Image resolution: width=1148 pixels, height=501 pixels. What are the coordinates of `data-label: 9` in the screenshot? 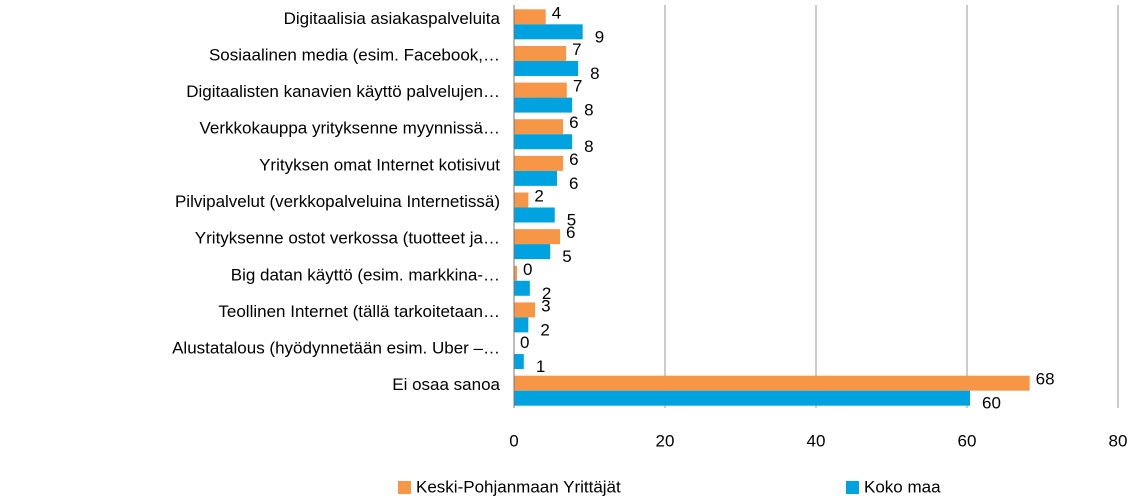 It's located at (599, 36).